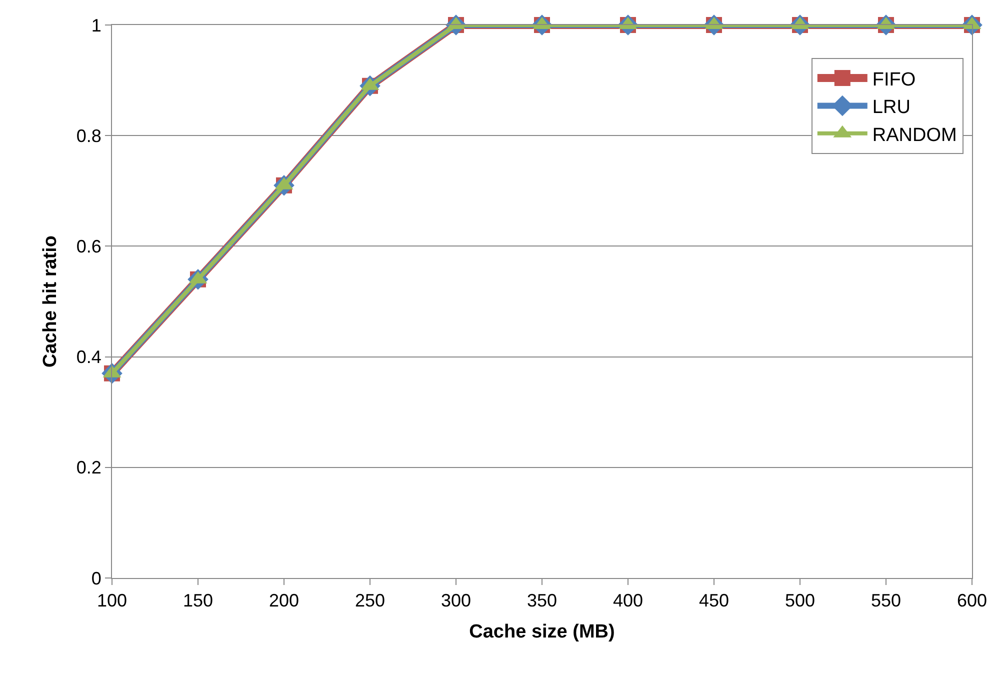 This screenshot has width=998, height=674. What do you see at coordinates (198, 600) in the screenshot?
I see `x-tick-label: 150` at bounding box center [198, 600].